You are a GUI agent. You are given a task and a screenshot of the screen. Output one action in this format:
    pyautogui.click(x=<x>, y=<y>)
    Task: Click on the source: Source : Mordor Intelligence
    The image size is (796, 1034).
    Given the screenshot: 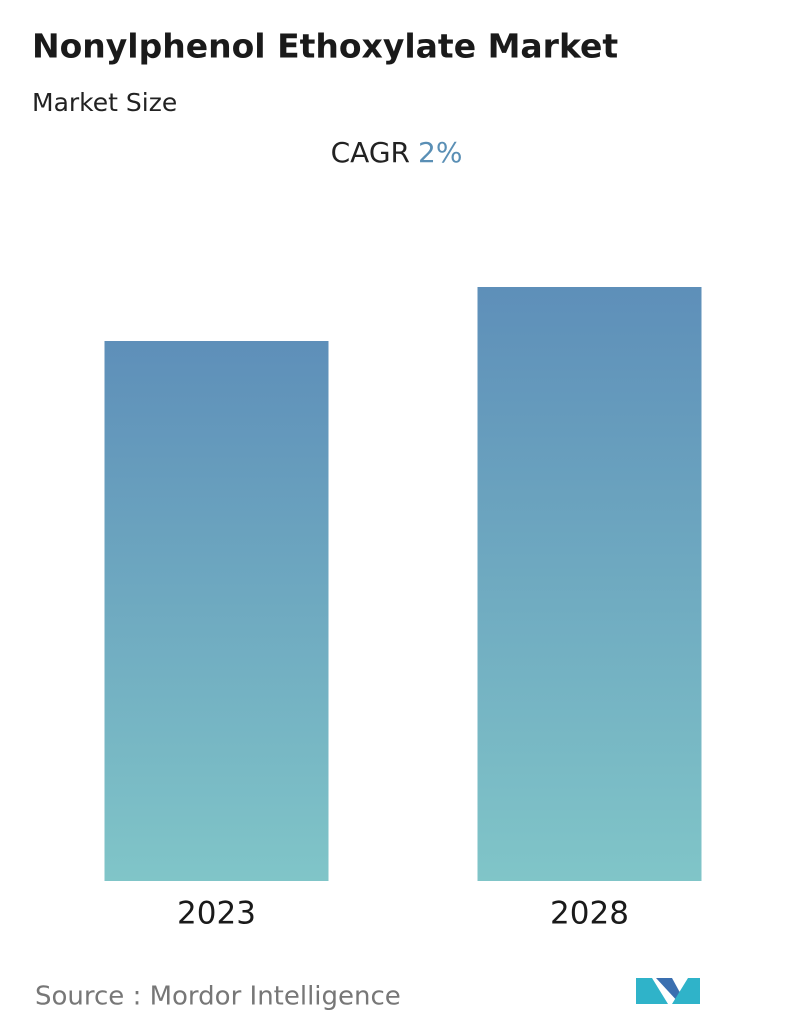 What is the action you would take?
    pyautogui.click(x=218, y=997)
    